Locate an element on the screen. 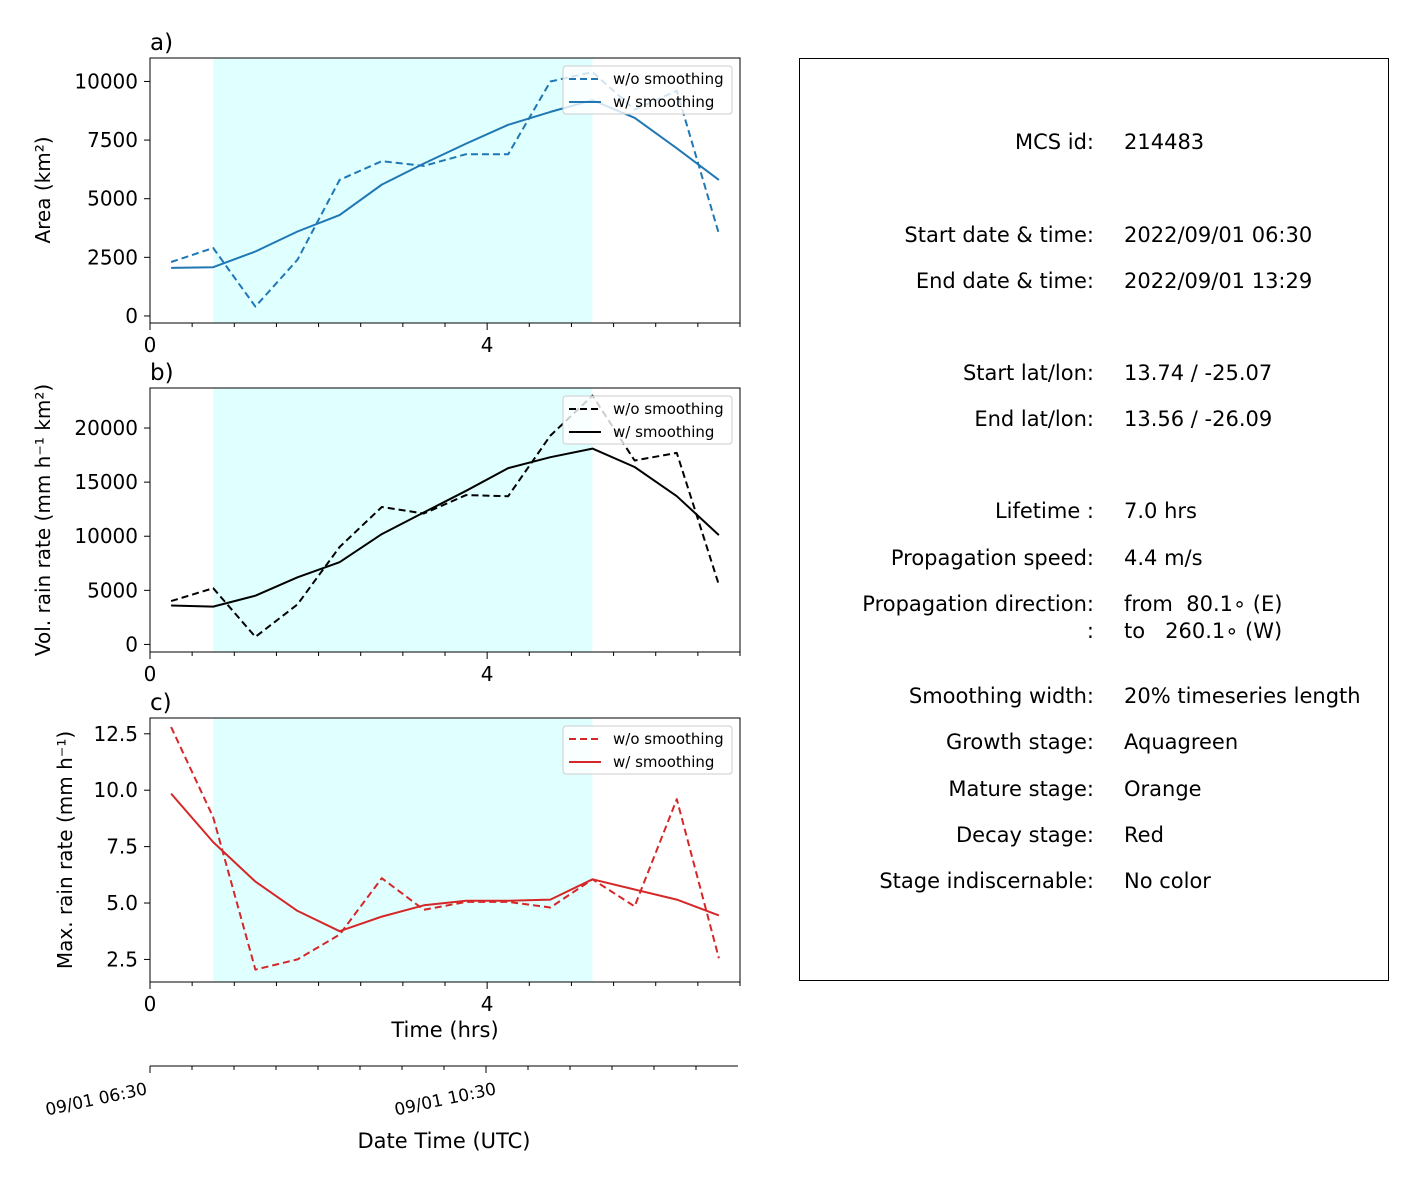 Image resolution: width=1419 pixels, height=1181 pixels. info-value: 2022/09/01 13:29 is located at coordinates (1218, 281).